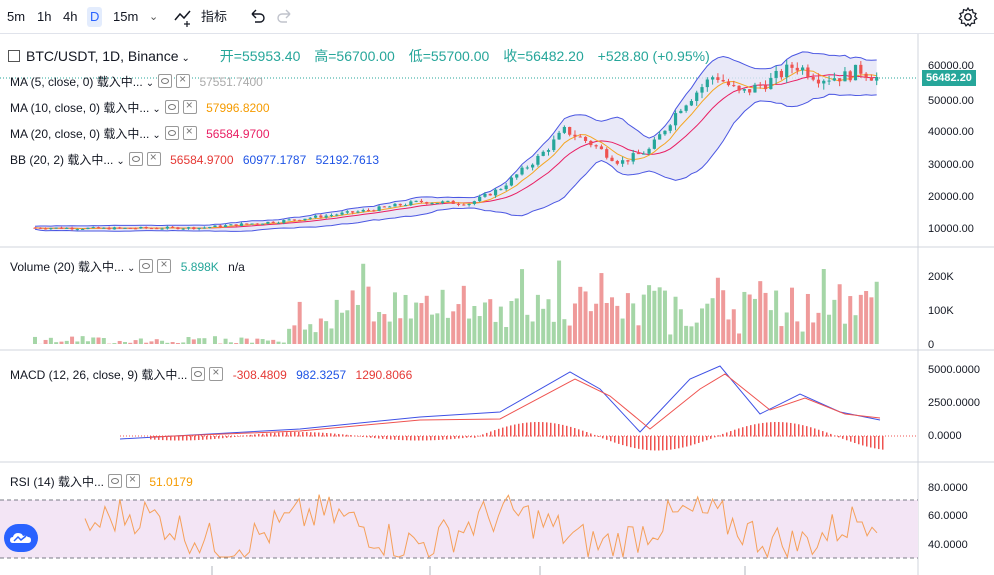 This screenshot has height=575, width=994. What do you see at coordinates (70, 16) in the screenshot?
I see `interval-4h: 4h` at bounding box center [70, 16].